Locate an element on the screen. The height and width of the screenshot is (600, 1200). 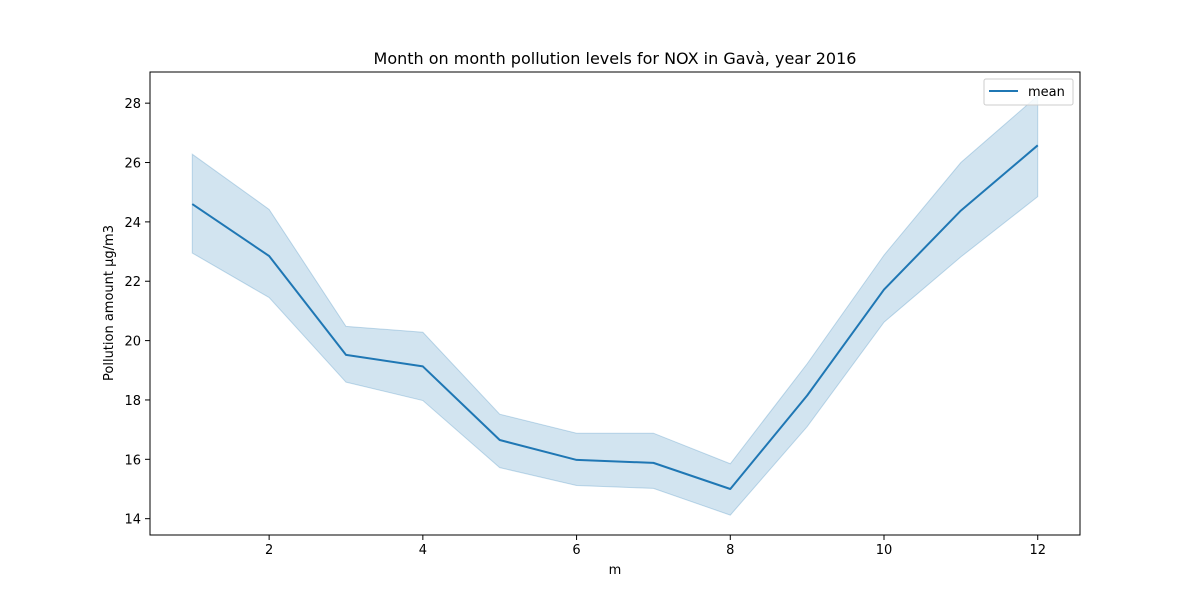
x-tick-label-2: 2 is located at coordinates (269, 550).